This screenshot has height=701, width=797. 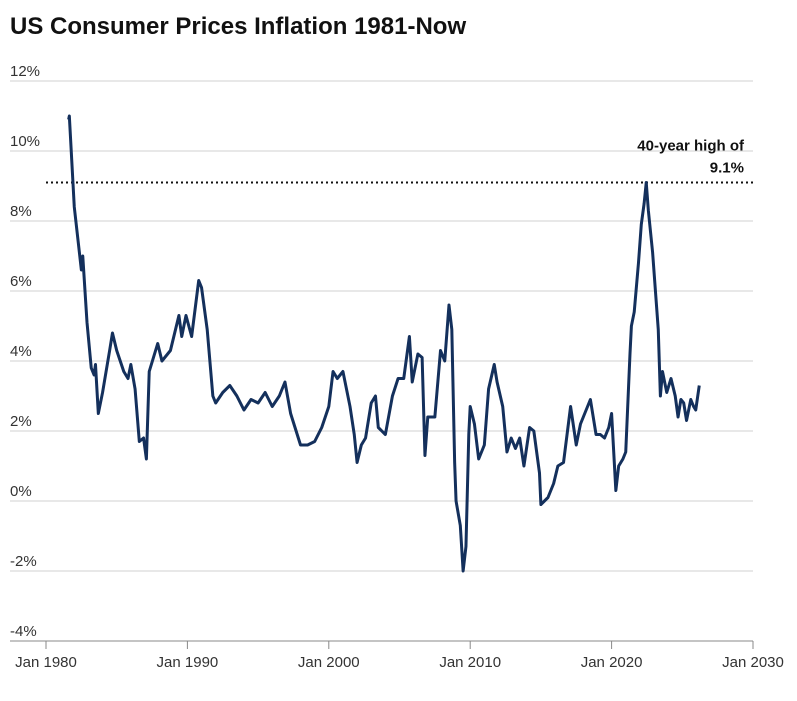 I want to click on x-tick-label: Jan 1990, so click(x=188, y=662).